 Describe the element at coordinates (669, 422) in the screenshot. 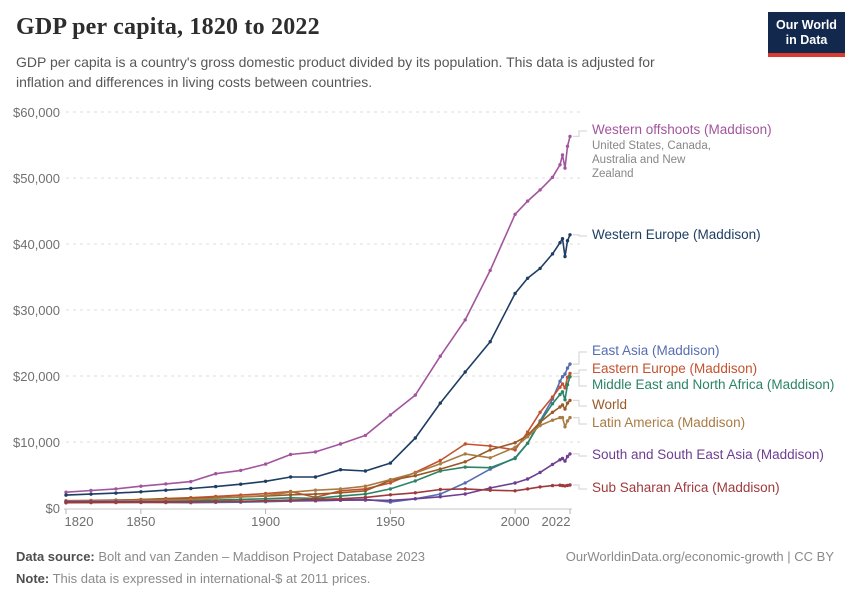

I see `series-label-latin-america-maddison: Latin America (Maddison)` at that location.